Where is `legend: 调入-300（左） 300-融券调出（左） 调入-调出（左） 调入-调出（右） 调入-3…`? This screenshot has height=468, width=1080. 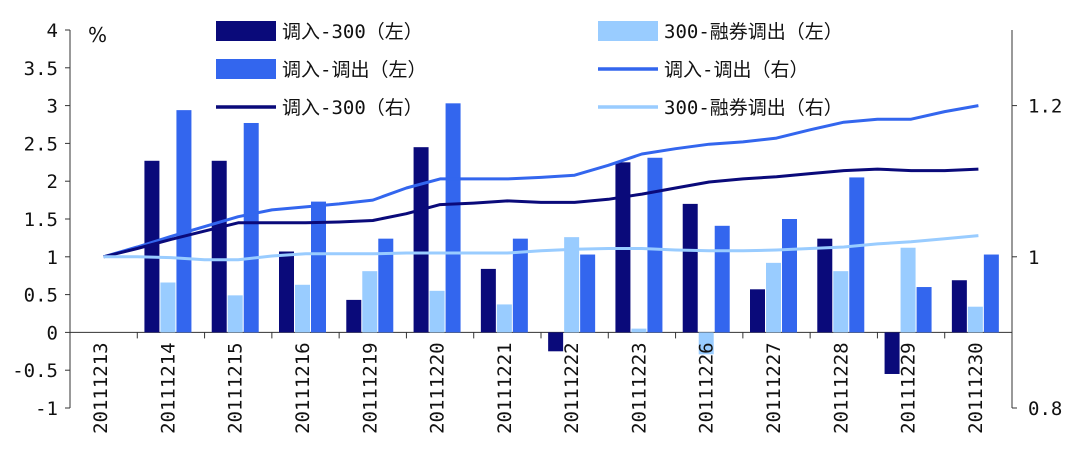 legend: 调入-300（左） 300-融券调出（左） 调入-调出（左） 调入-调出（右） 调入-3… is located at coordinates (529, 70).